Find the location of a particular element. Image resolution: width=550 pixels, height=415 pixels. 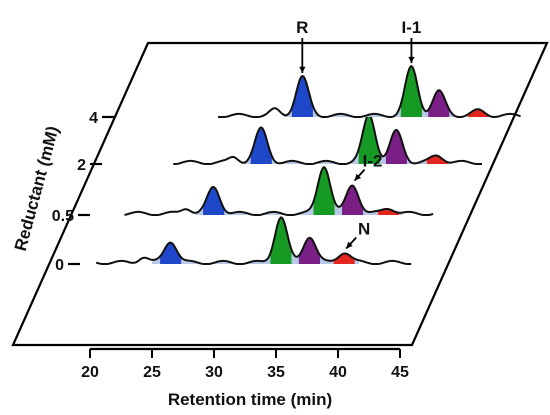

annotation-label: N is located at coordinates (364, 228).